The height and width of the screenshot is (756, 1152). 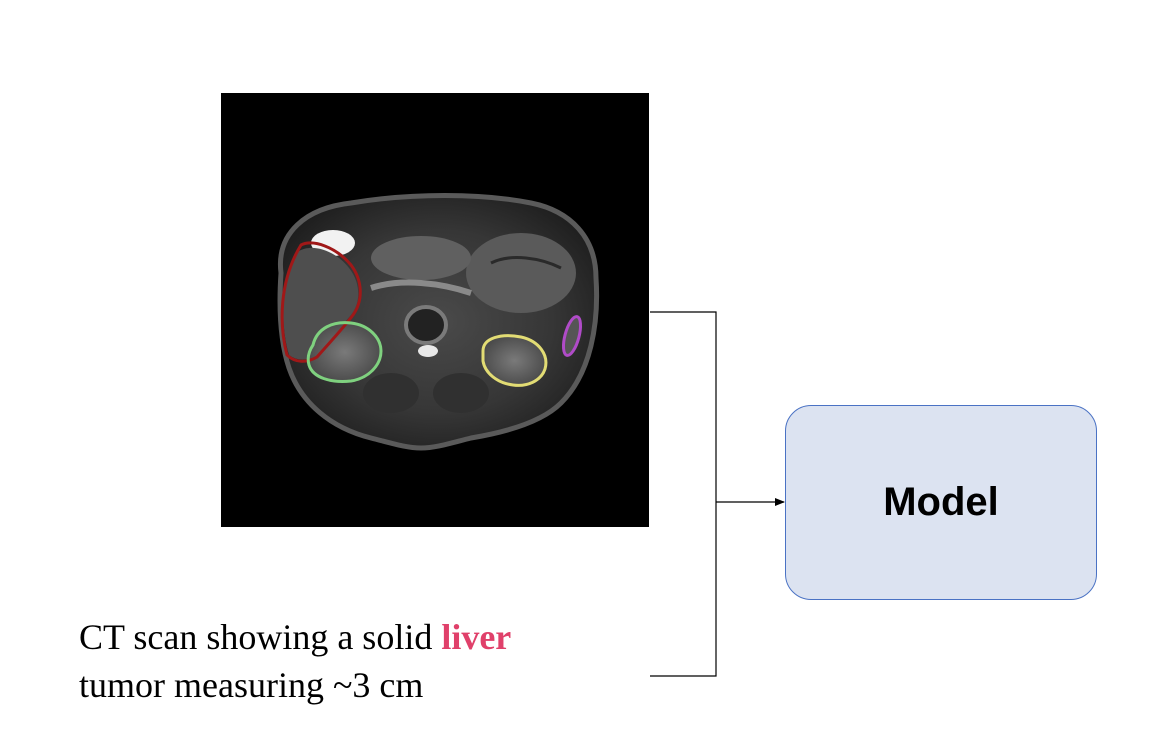 I want to click on model-box: Model, so click(x=941, y=502).